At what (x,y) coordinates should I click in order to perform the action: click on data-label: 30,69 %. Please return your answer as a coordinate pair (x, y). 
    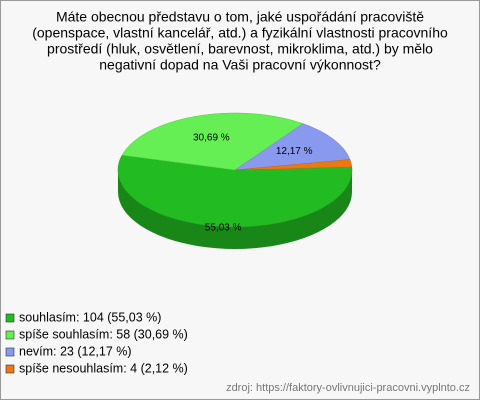
    Looking at the image, I should click on (211, 137).